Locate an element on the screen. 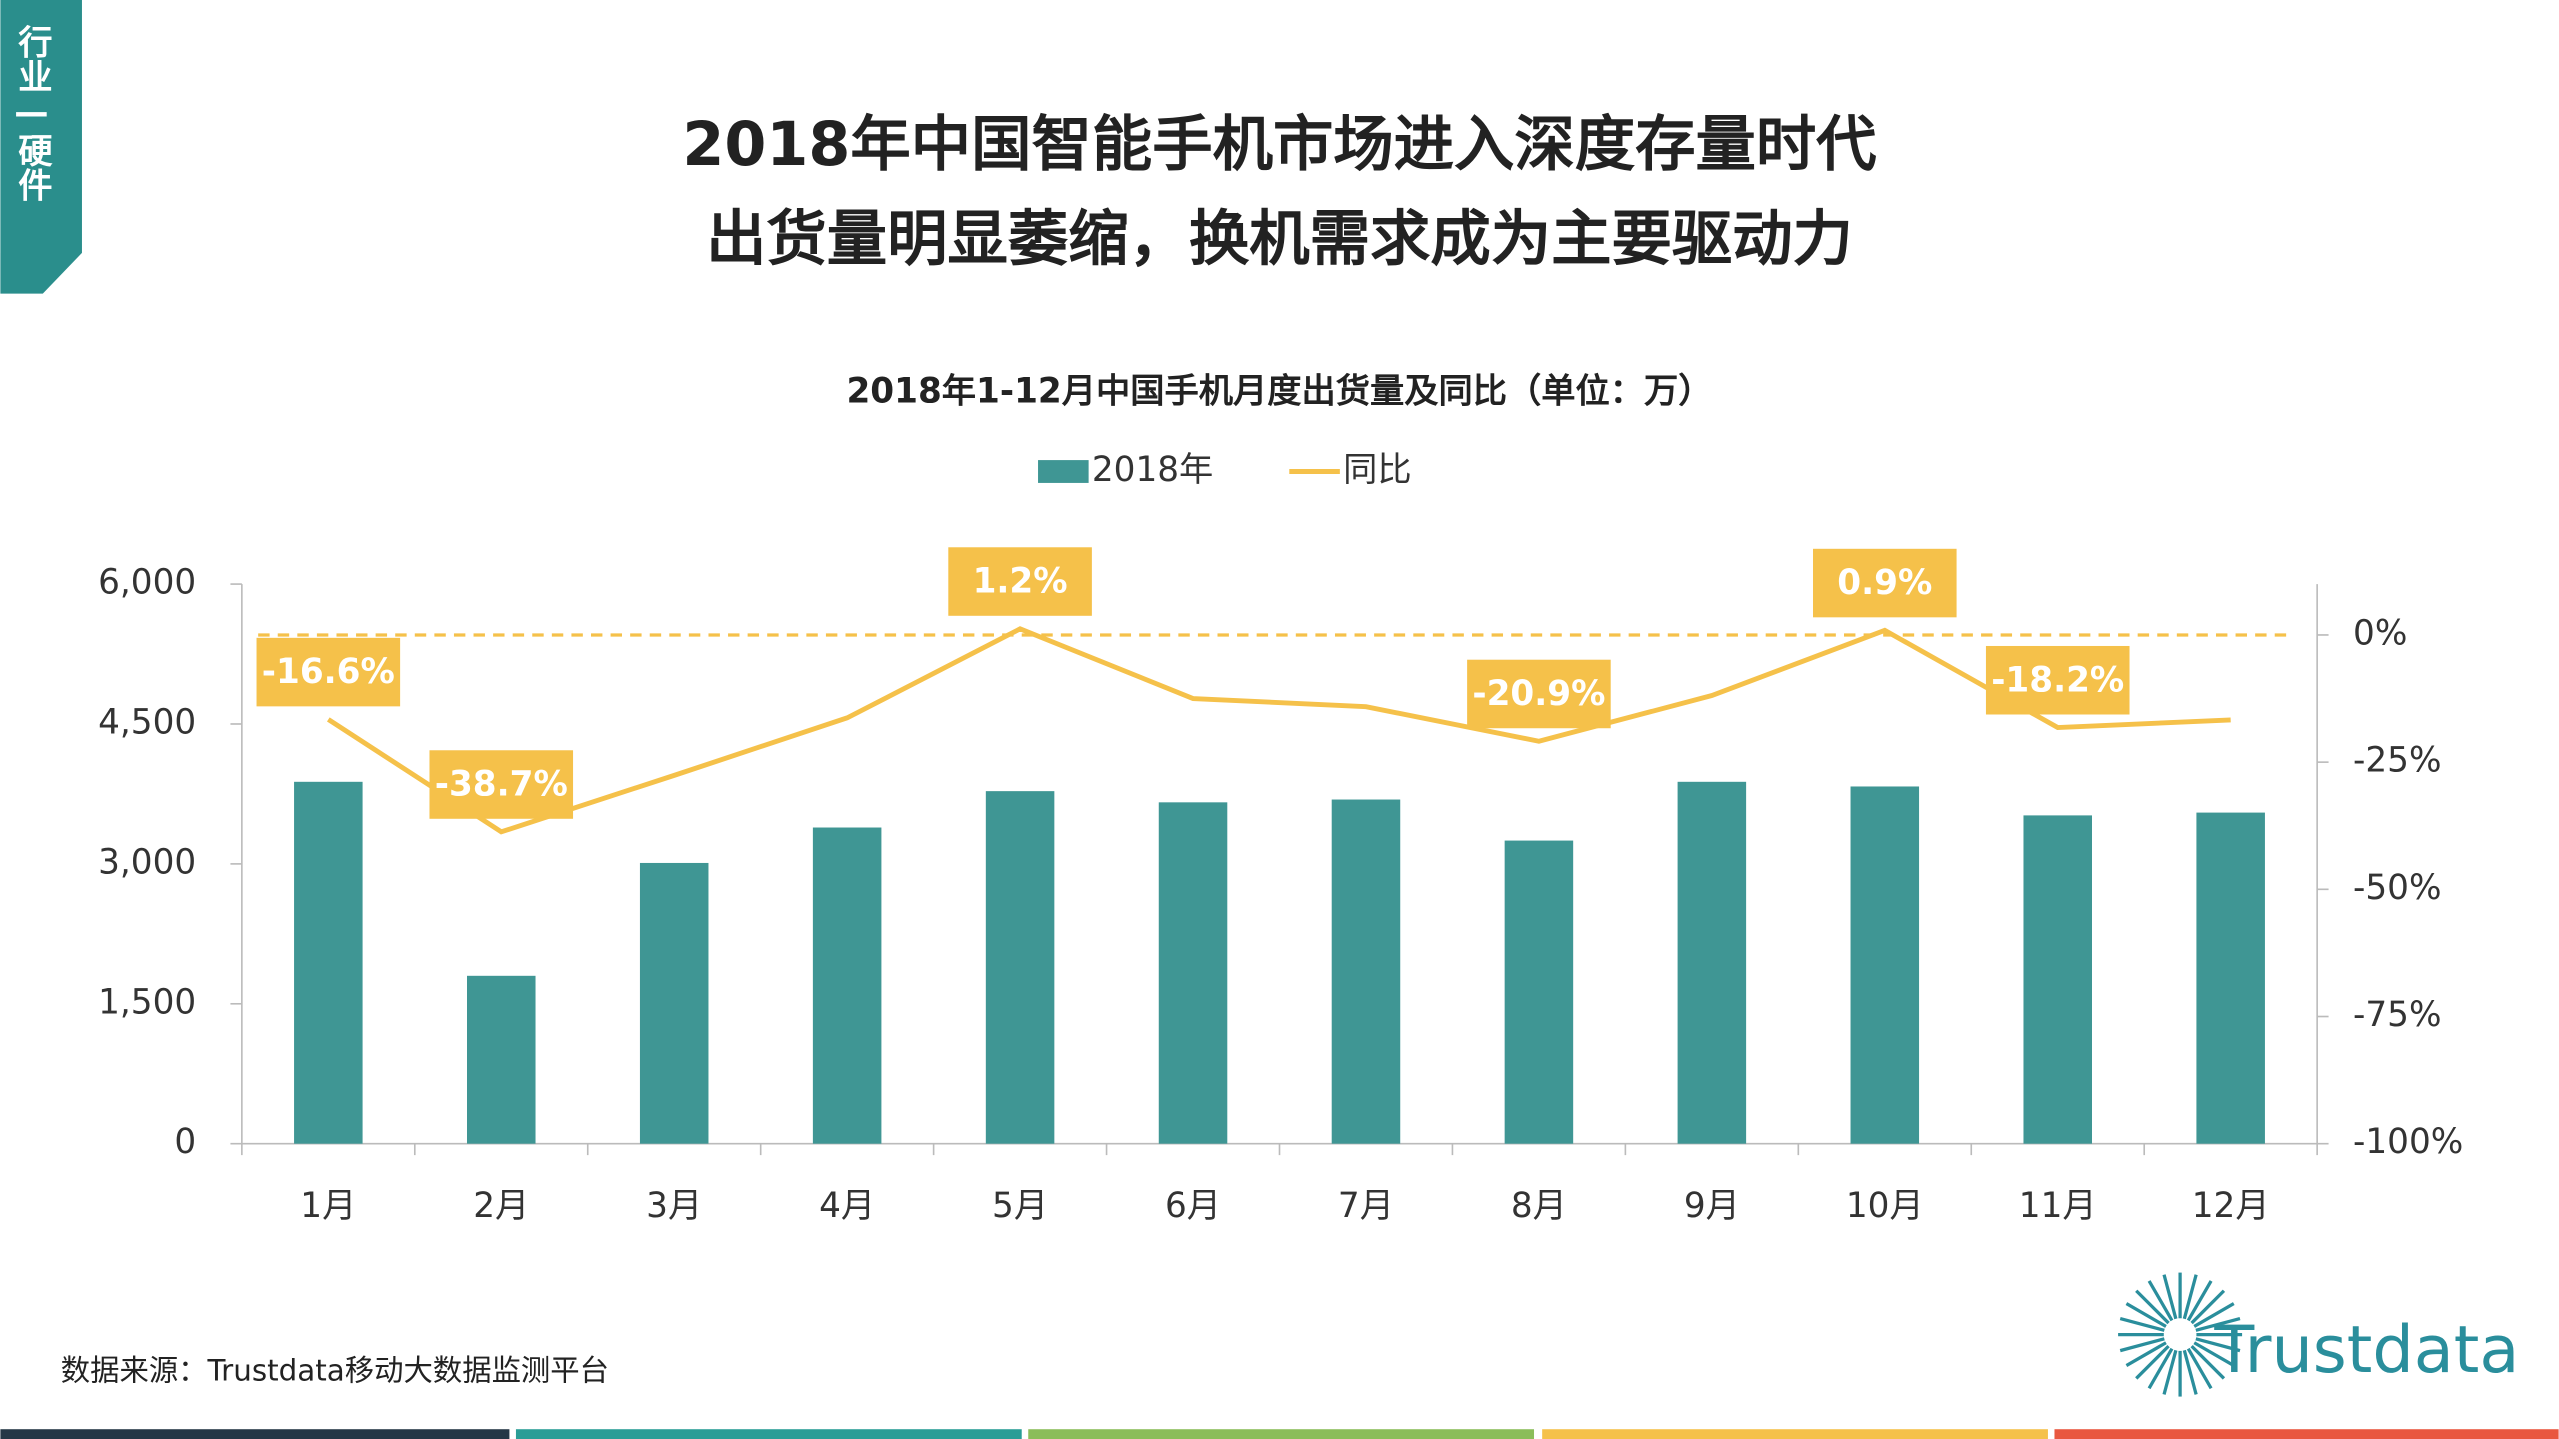 Image resolution: width=2559 pixels, height=1439 pixels. data-label: -38.7% is located at coordinates (501, 785).